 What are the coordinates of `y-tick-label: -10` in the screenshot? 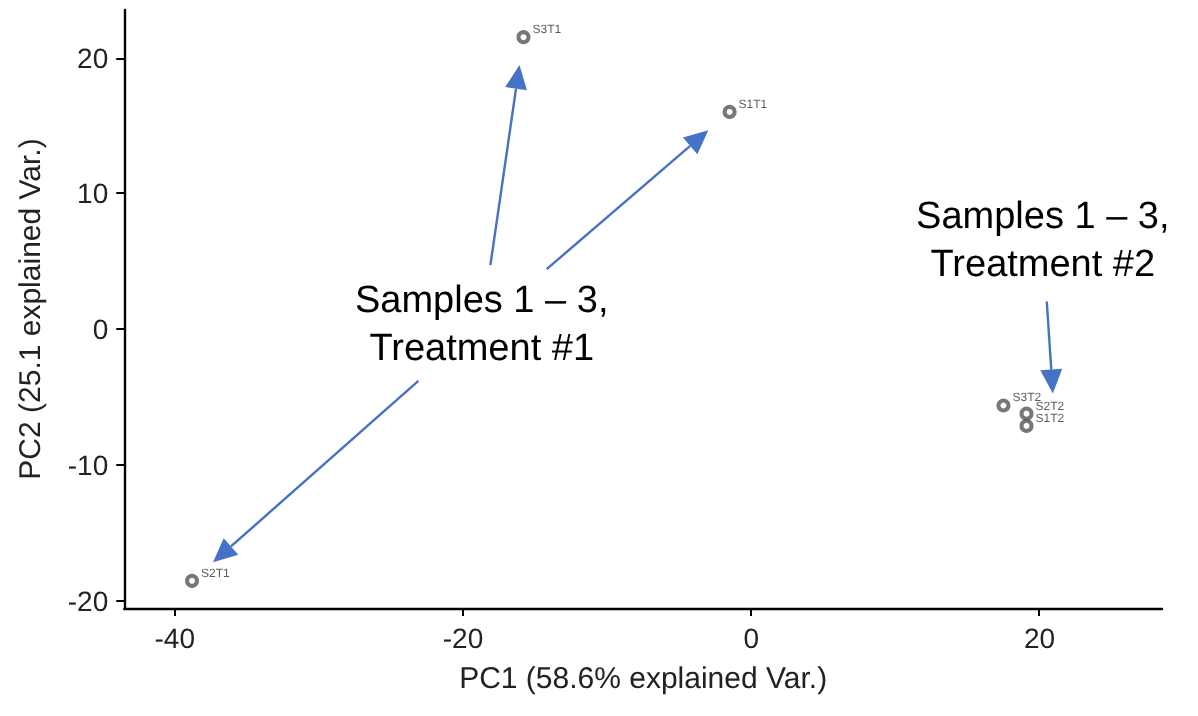 It's located at (88, 465).